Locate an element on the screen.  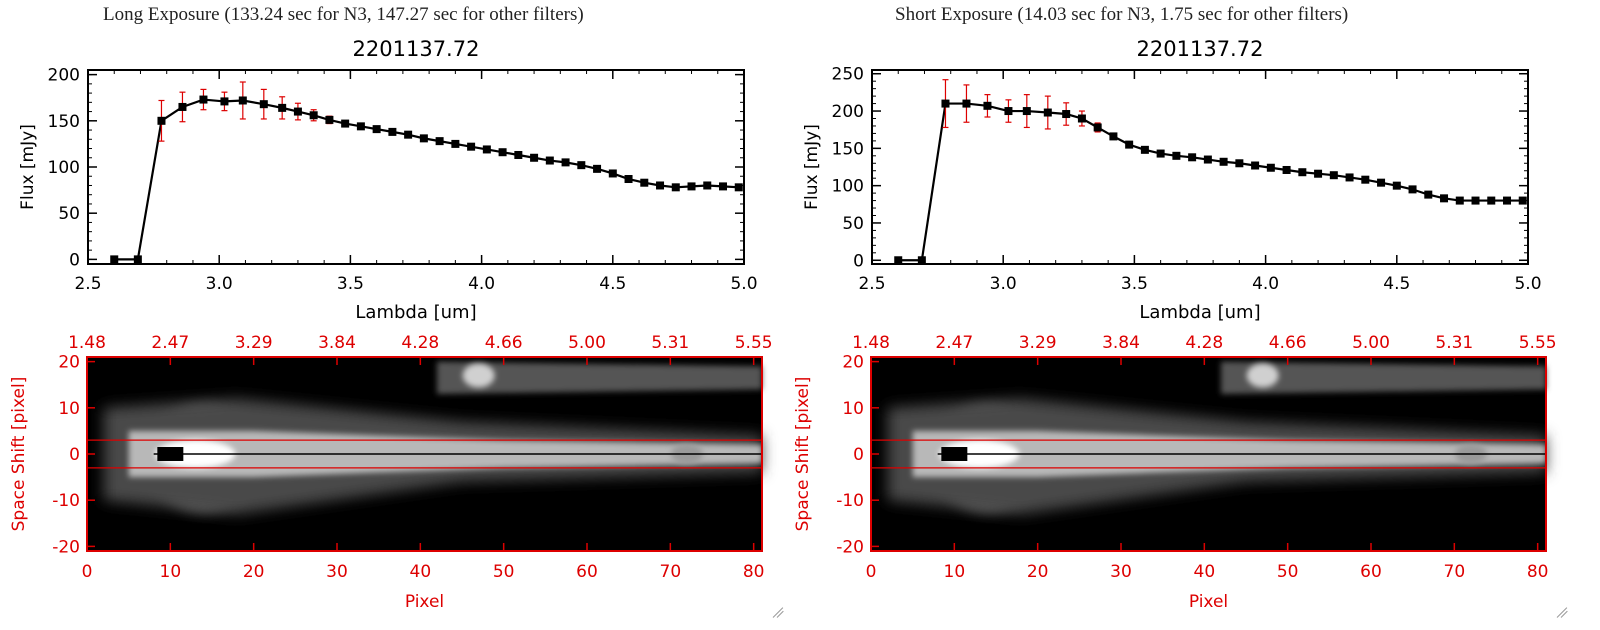
chart-1-frame is located at coordinates (1200, 167).